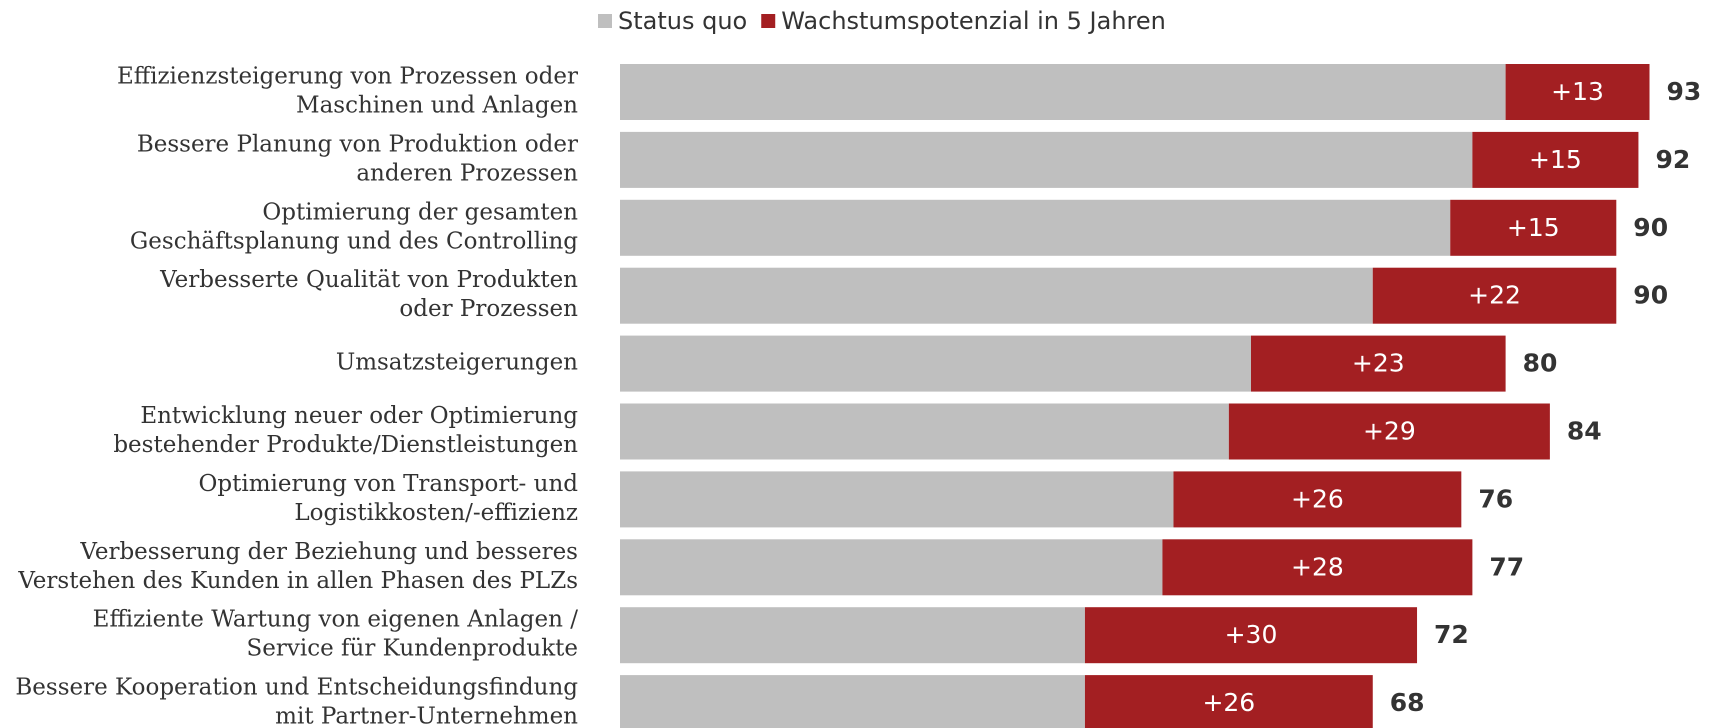  I want to click on category-label: Maschinen und Anlagen, so click(437, 106).